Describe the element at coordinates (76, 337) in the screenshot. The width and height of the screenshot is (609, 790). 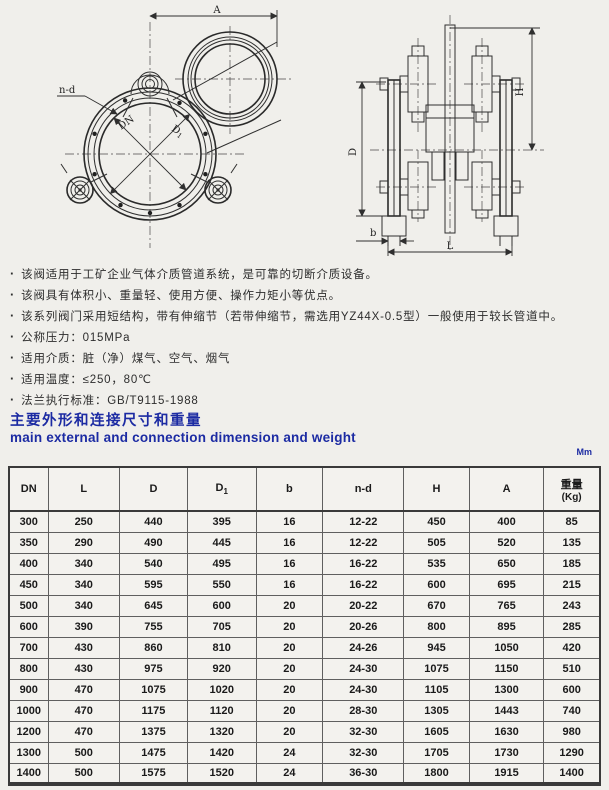
I see `feature-text: 公称压力：015MPa` at that location.